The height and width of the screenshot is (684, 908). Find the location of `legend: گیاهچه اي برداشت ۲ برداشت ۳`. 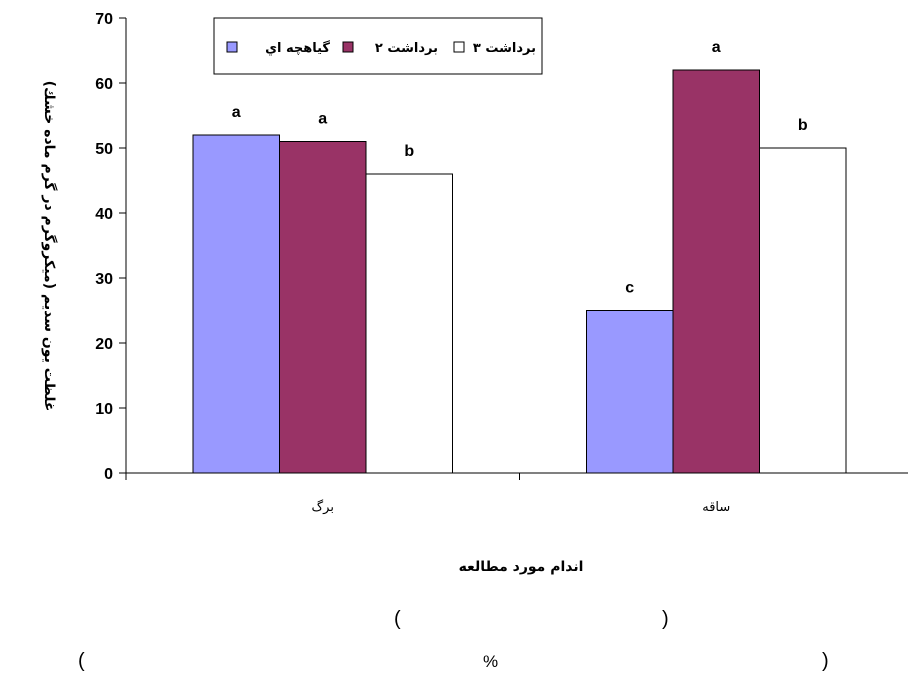

legend: گیاهچه اي برداشت ۲ برداشت ۳ is located at coordinates (378, 46).